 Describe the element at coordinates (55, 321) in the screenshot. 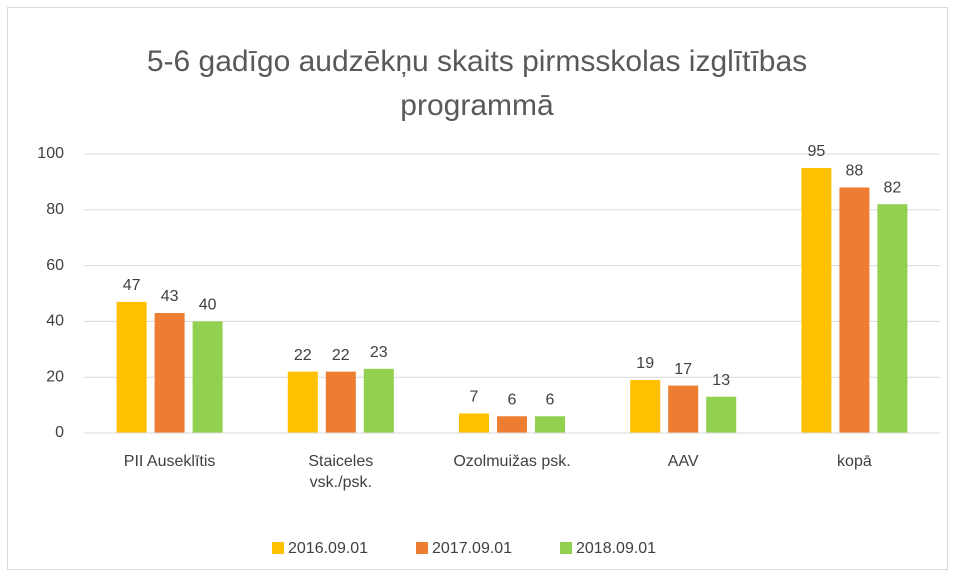

I see `y-tick-label: 40` at that location.